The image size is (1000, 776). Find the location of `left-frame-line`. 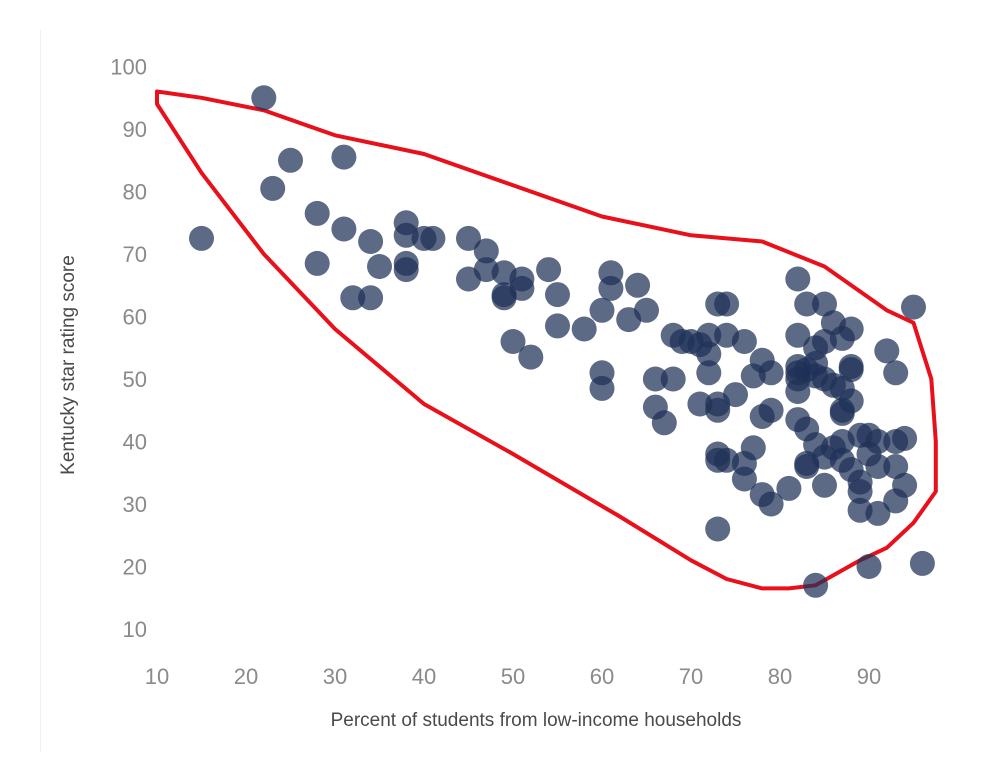

left-frame-line is located at coordinates (40, 391).